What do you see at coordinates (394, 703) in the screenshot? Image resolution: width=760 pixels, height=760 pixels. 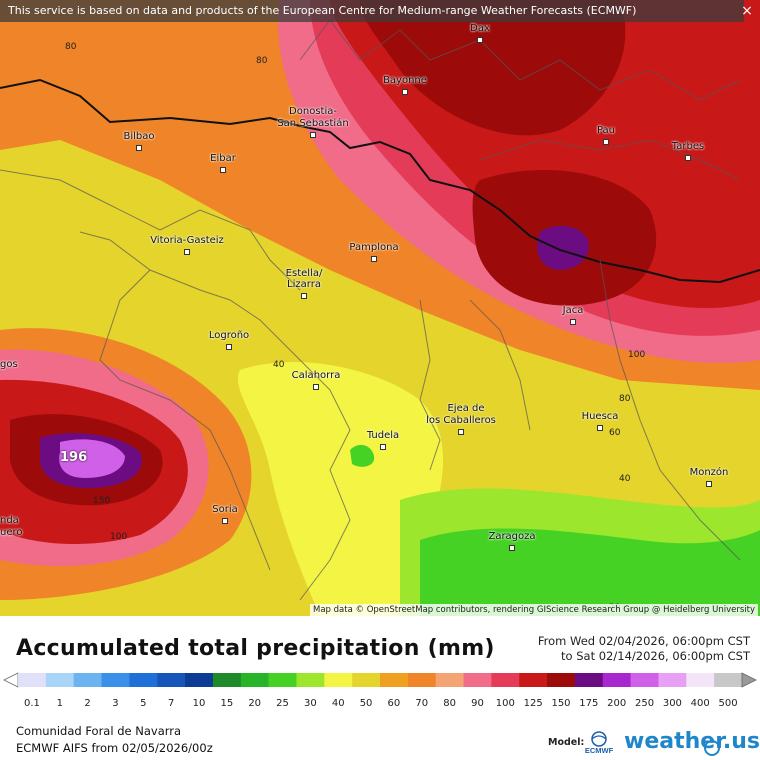 I see `legend-tick-label: 60` at bounding box center [394, 703].